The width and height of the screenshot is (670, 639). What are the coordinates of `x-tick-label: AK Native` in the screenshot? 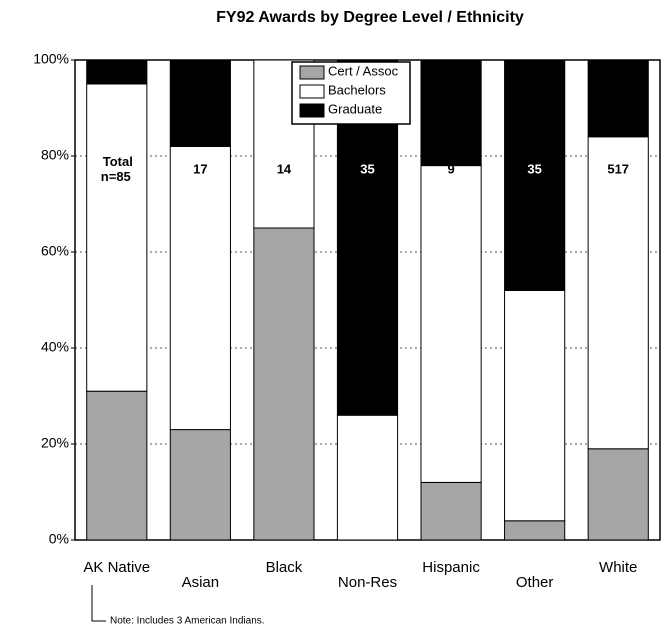 It's located at (116, 567).